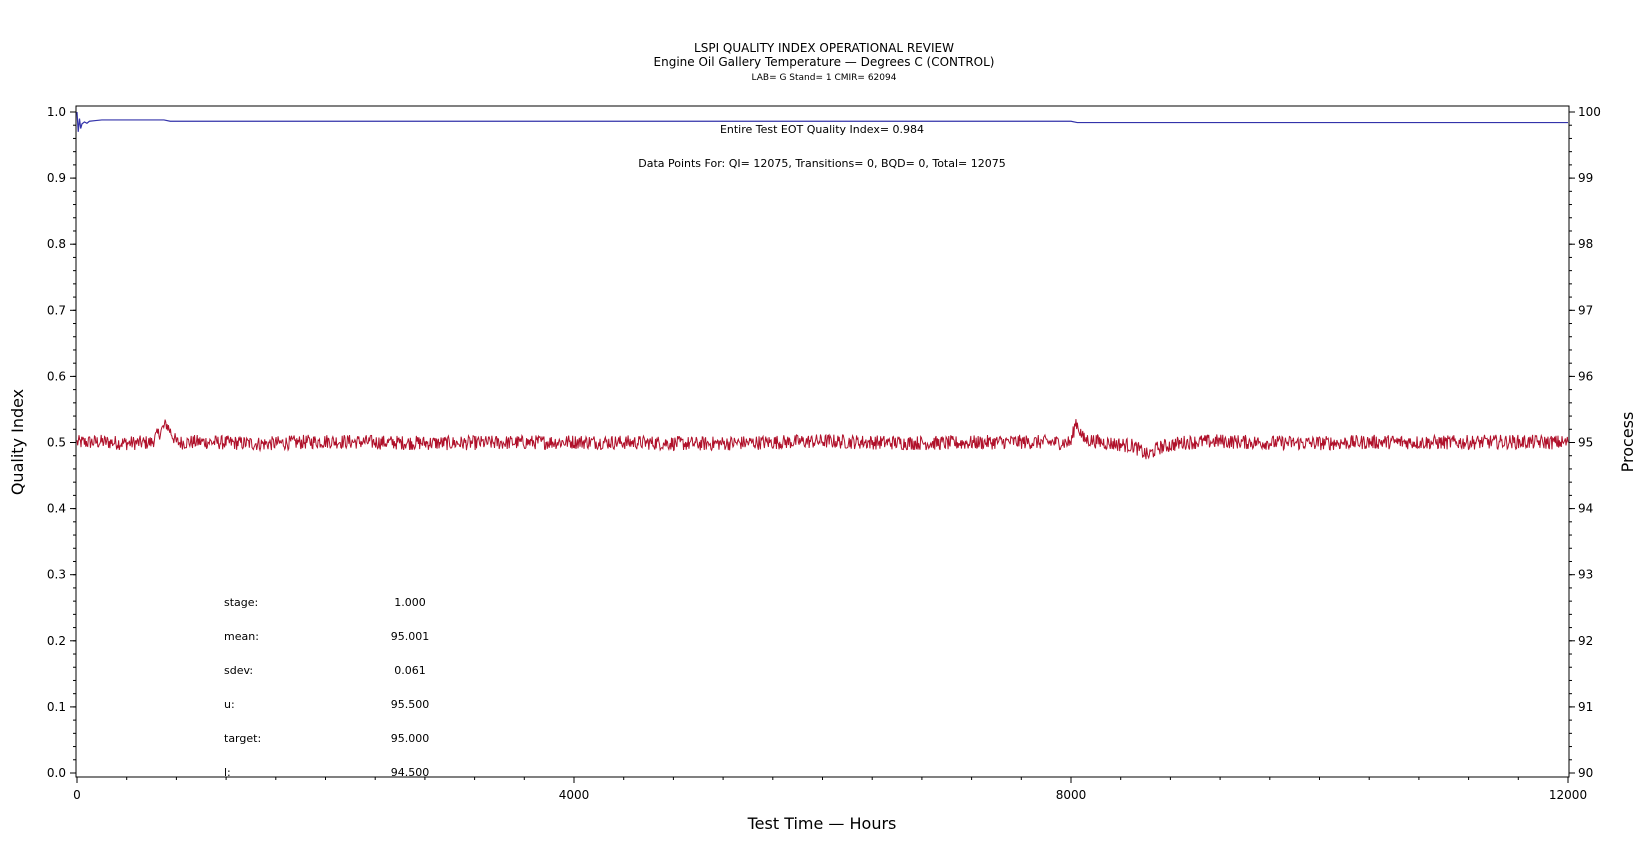 Image resolution: width=1648 pixels, height=845 pixels. What do you see at coordinates (56, 641) in the screenshot?
I see `y-left-tick-label: 0.2` at bounding box center [56, 641].